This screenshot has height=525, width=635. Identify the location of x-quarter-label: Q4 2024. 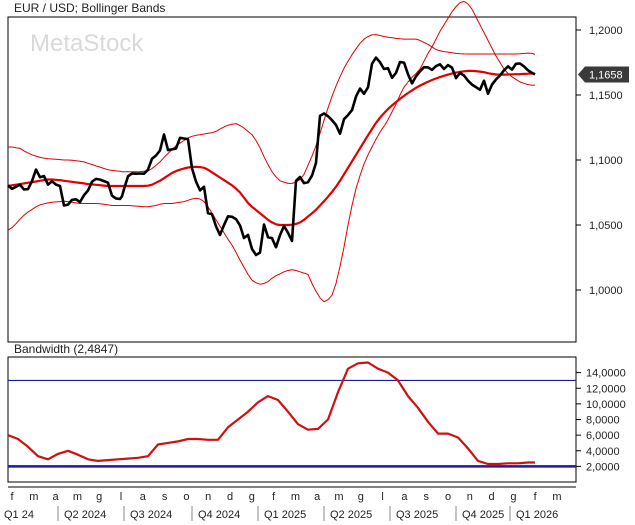
(219, 515).